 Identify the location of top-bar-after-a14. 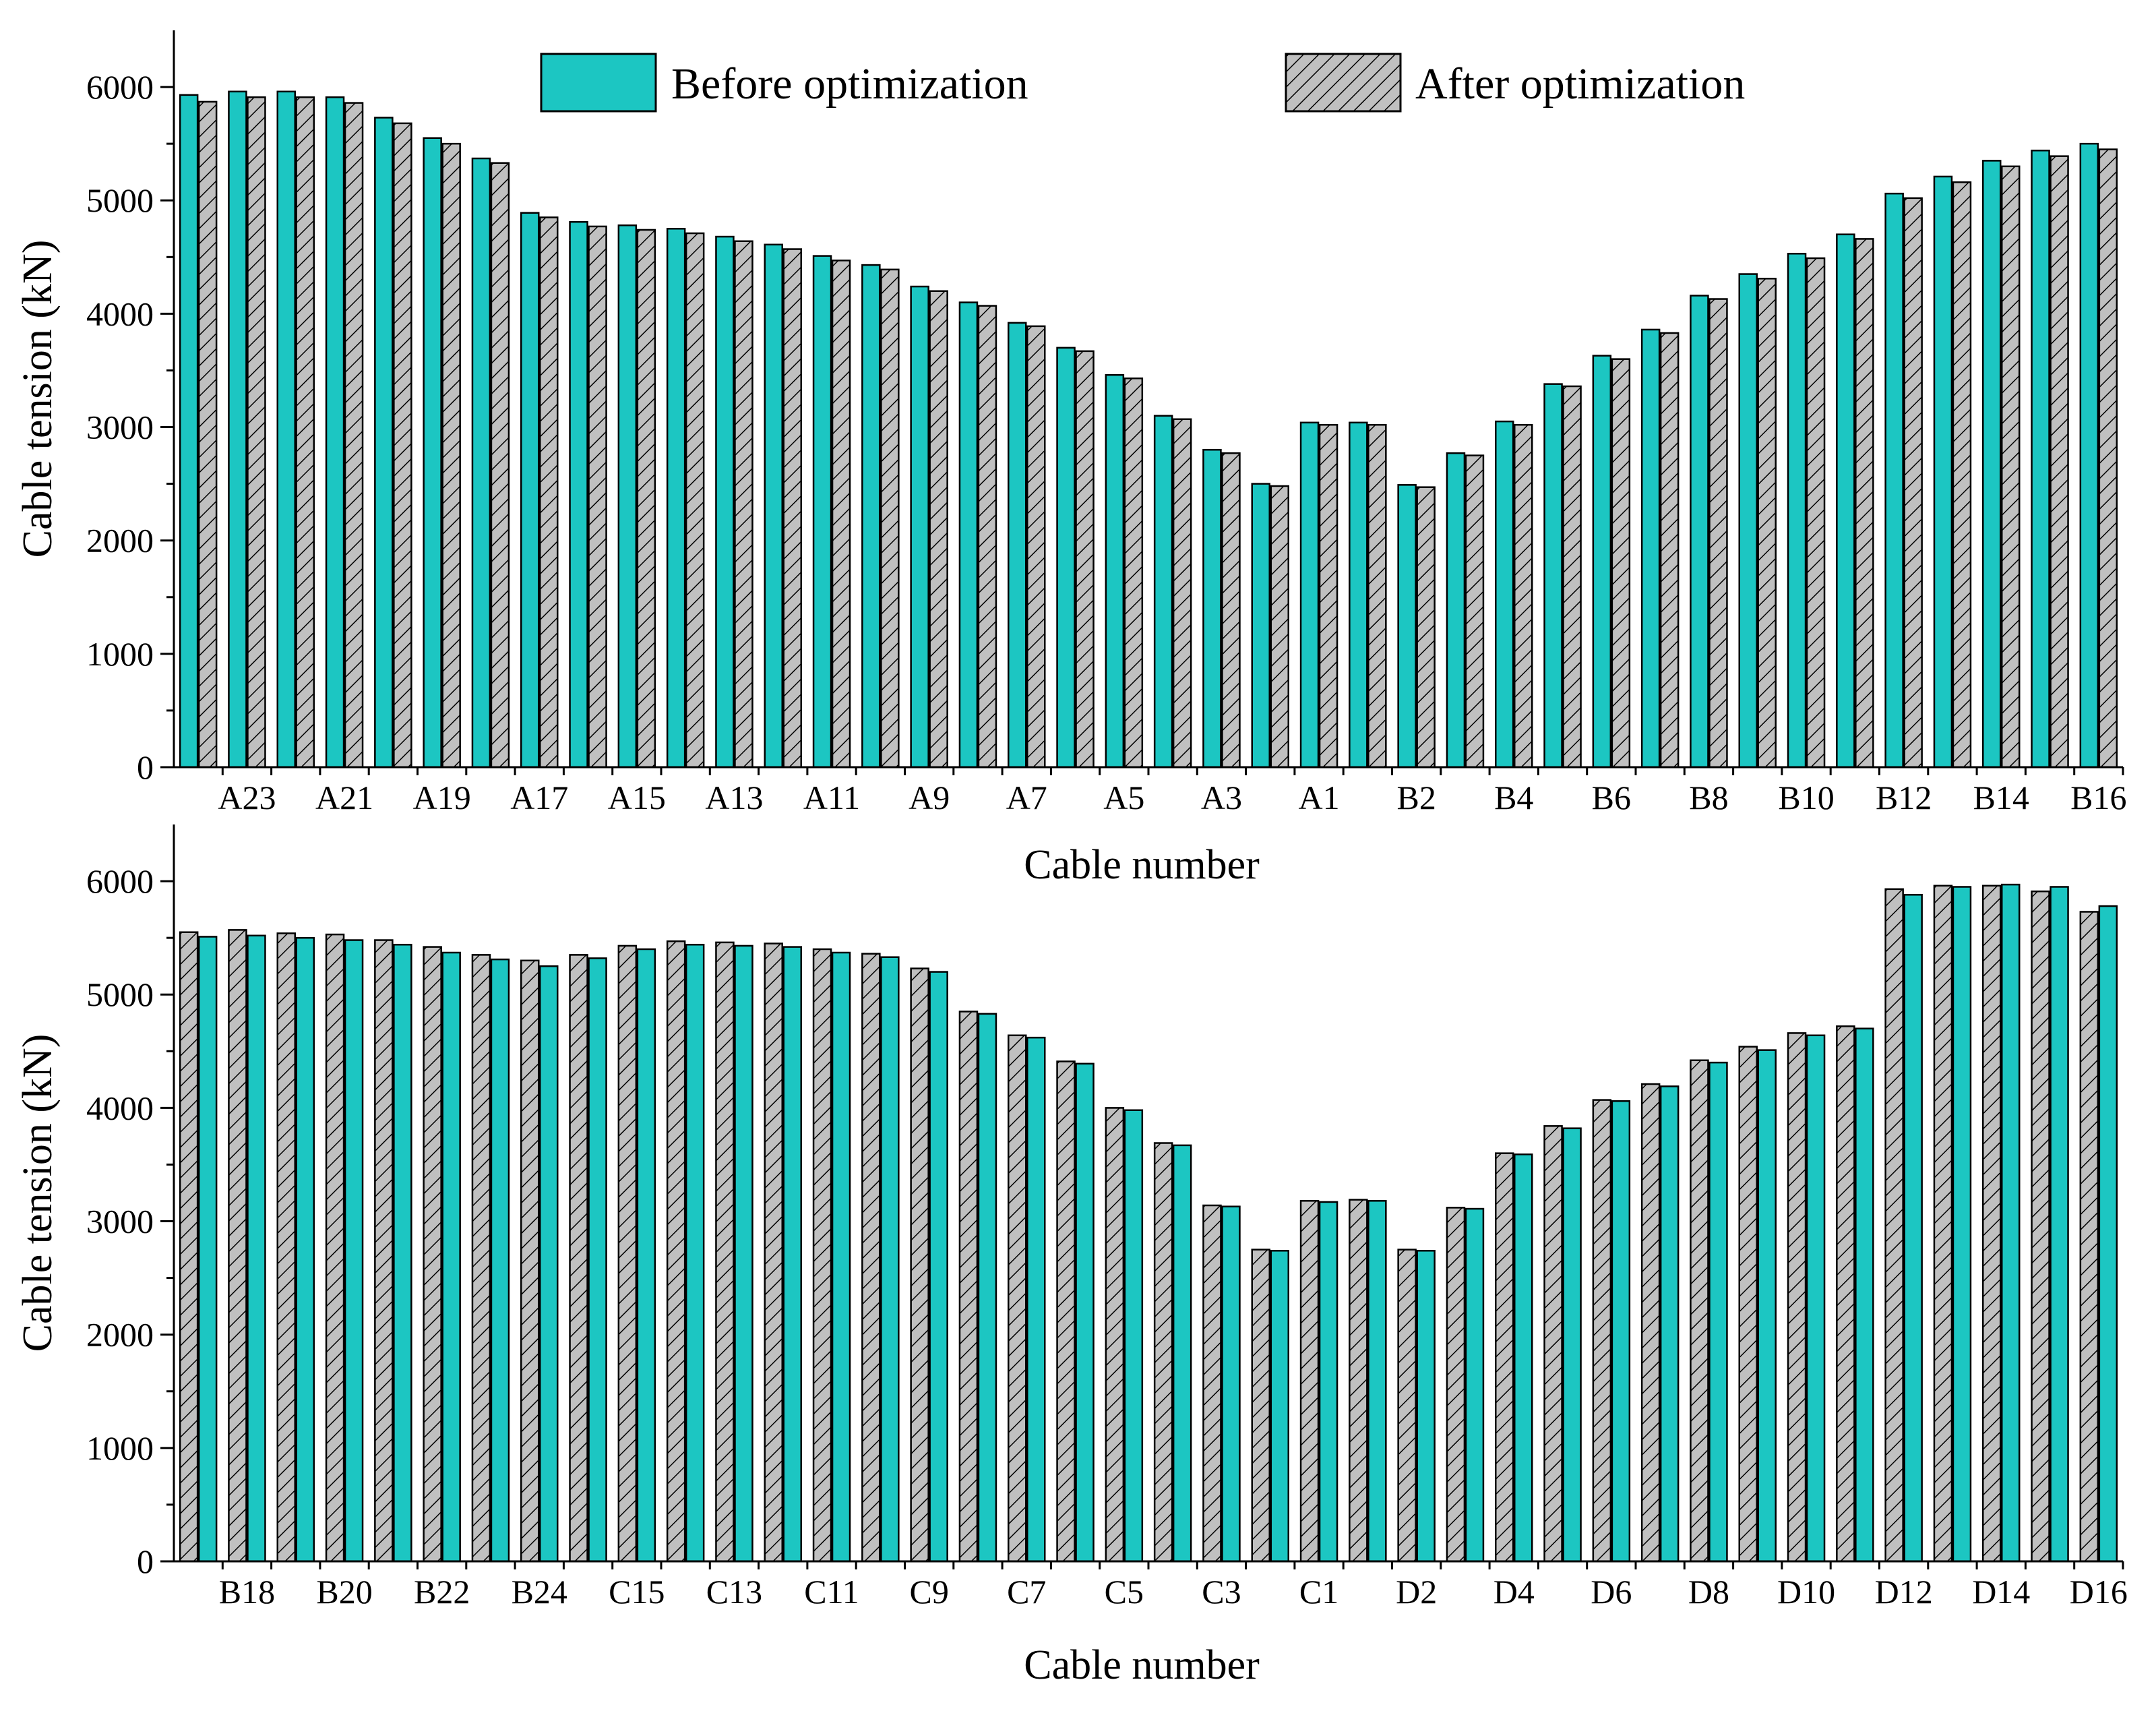
(695, 501).